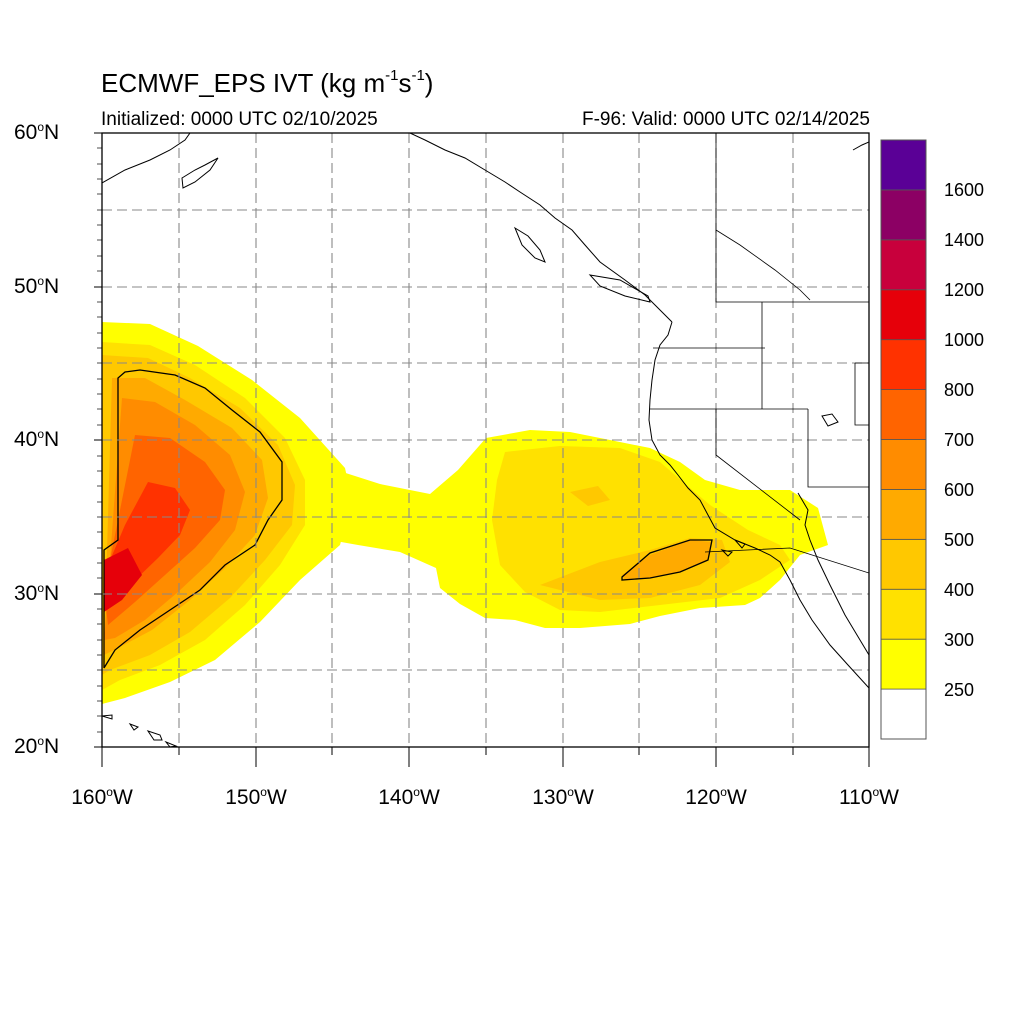 Image resolution: width=1024 pixels, height=1024 pixels. I want to click on colorbar-label-250: 250, so click(959, 690).